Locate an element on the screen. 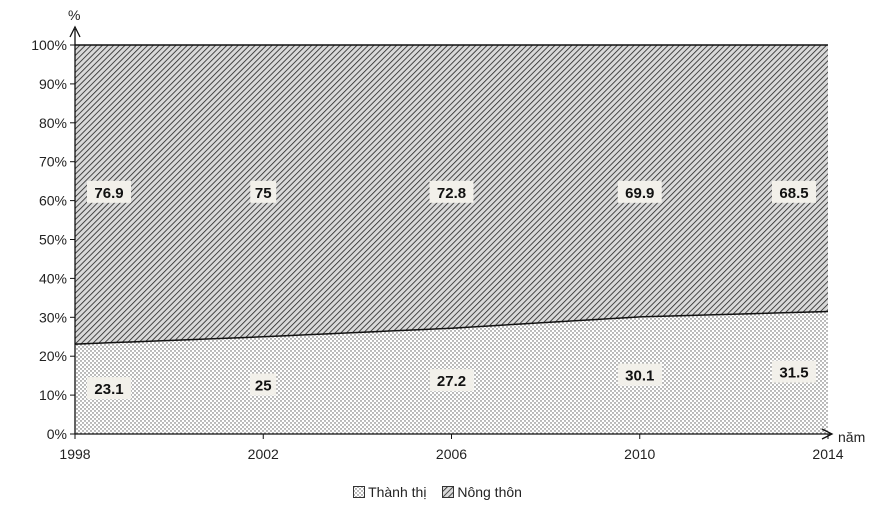 The height and width of the screenshot is (513, 875). legend-label-thanh-thi: Thành thị is located at coordinates (397, 492).